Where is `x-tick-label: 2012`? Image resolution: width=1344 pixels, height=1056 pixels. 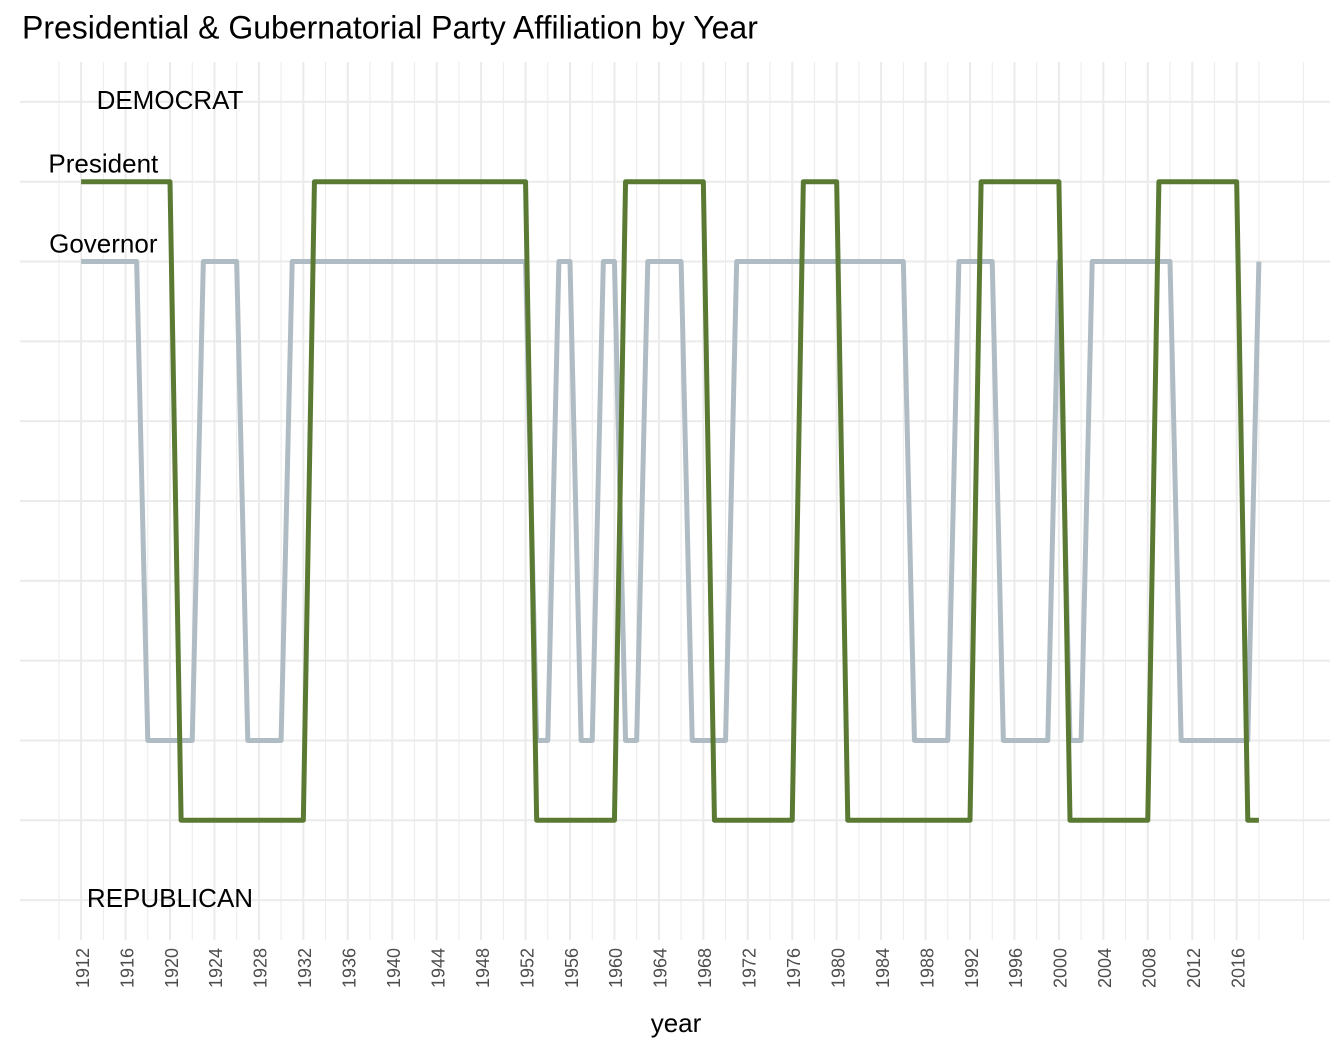 x-tick-label: 2012 is located at coordinates (1194, 968).